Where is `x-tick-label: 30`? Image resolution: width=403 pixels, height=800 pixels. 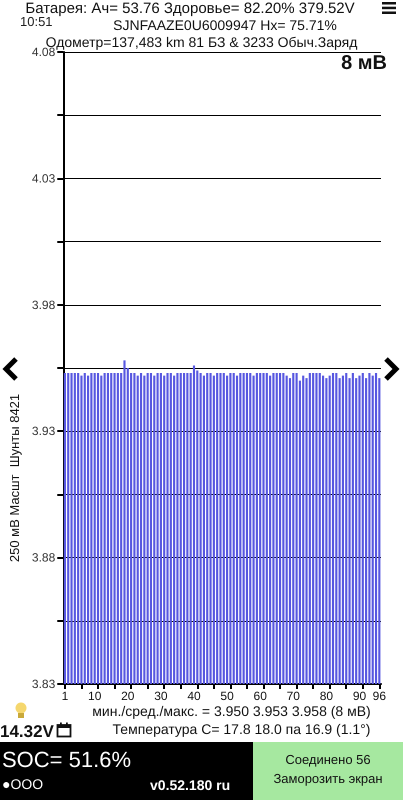
x-tick-label: 30 is located at coordinates (161, 696).